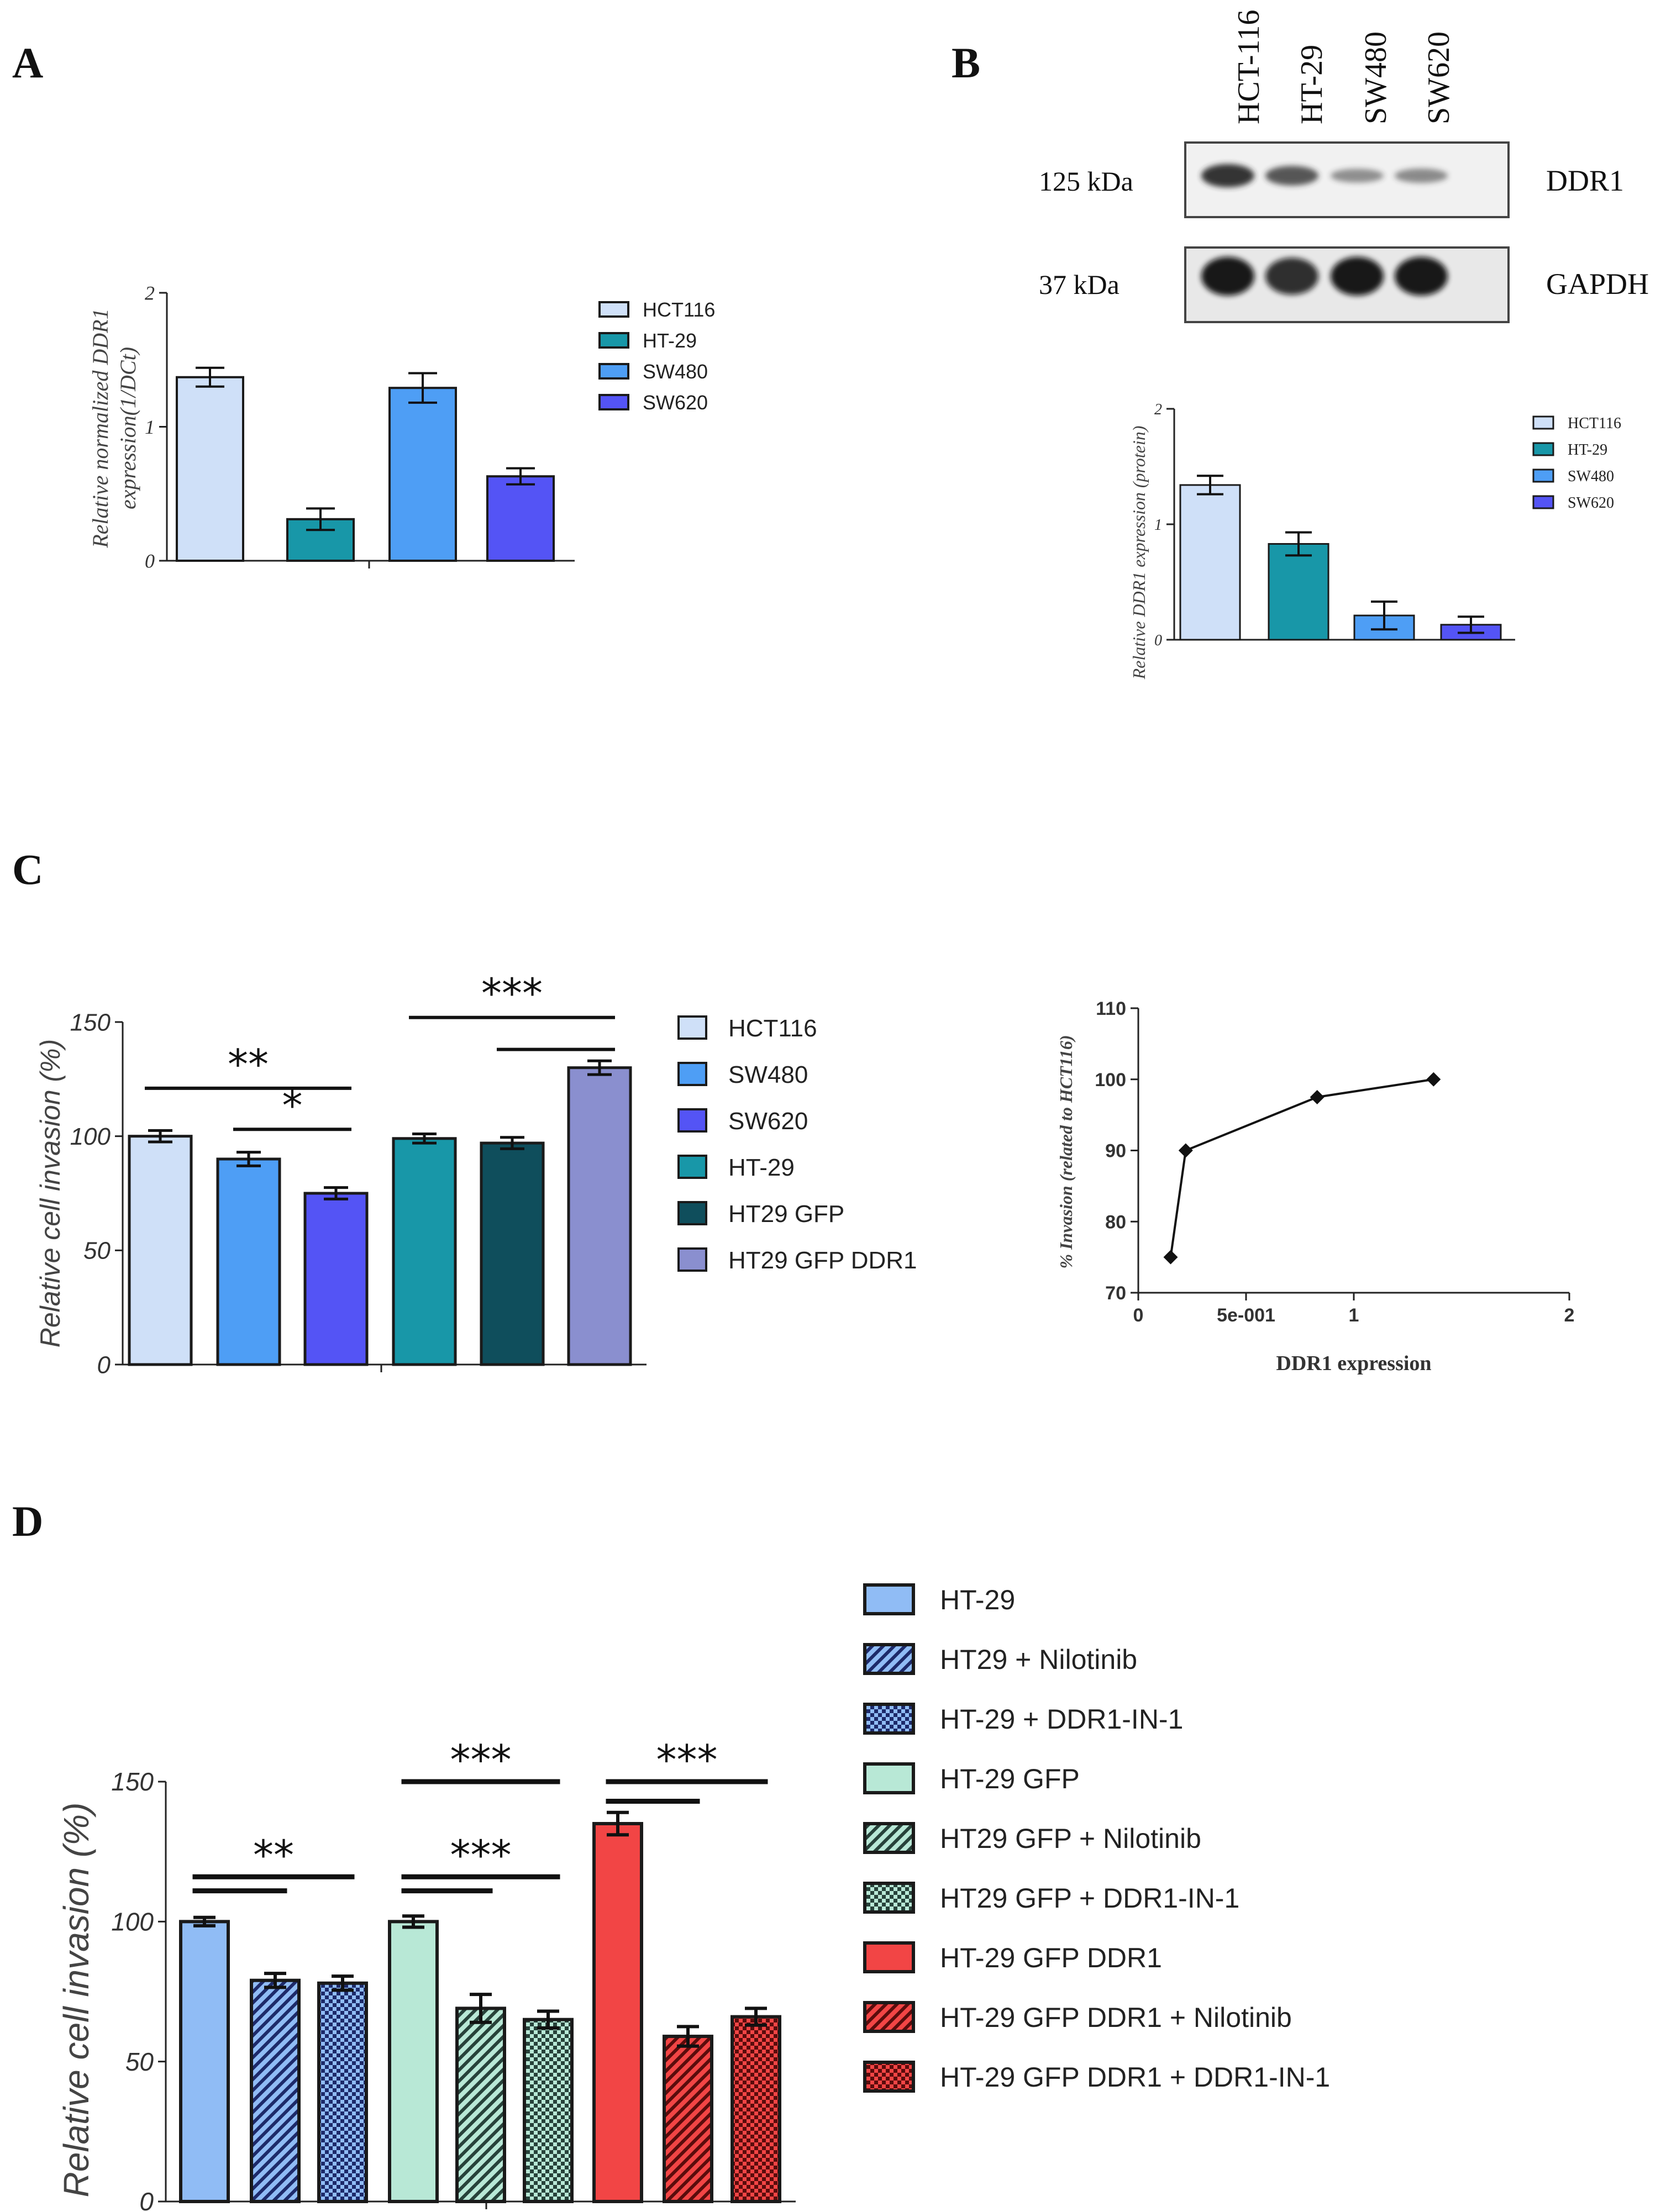 This screenshot has height=2212, width=1666. I want to click on legend-label: HT29 GFP DDR1, so click(822, 1260).